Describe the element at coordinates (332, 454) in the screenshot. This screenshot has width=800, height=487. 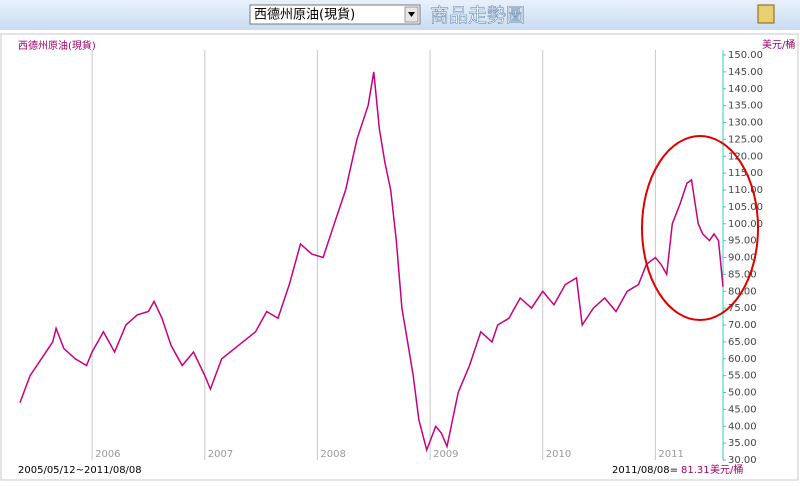
I see `x-tick-label: 2008` at that location.